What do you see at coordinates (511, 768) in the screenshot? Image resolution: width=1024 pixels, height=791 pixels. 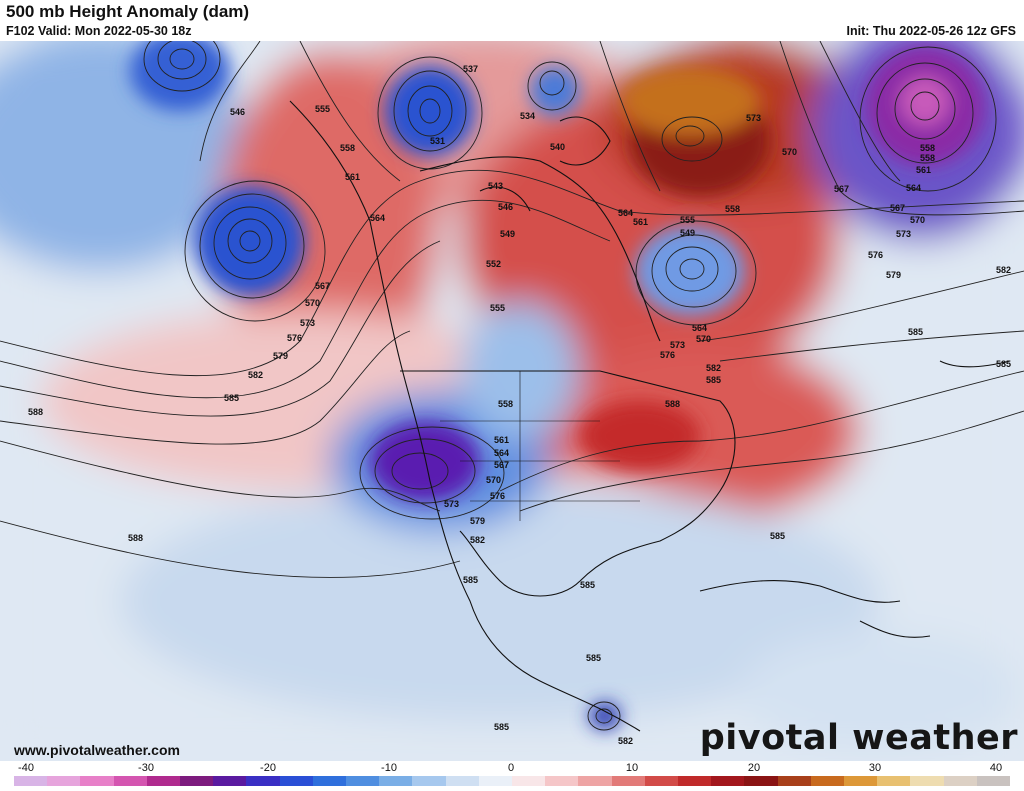 I see `colorbar-tick: 0` at bounding box center [511, 768].